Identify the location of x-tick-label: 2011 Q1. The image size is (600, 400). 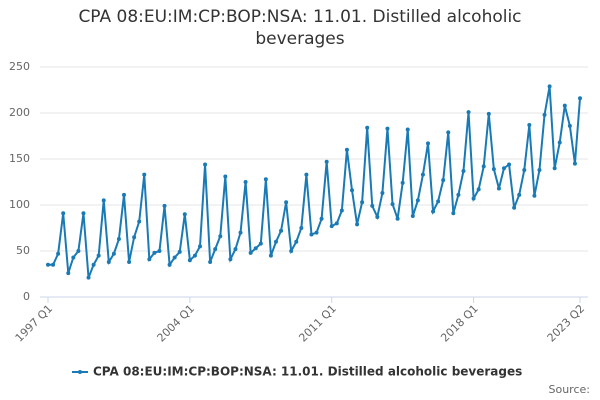
(317, 323).